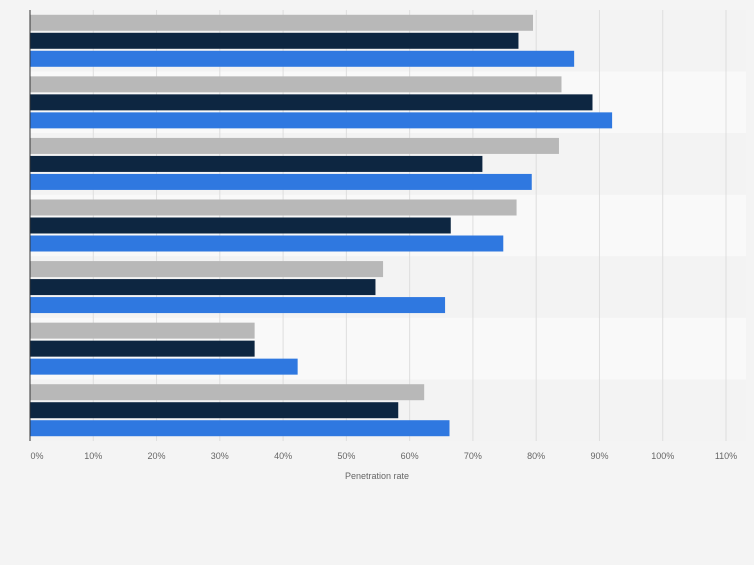 Image resolution: width=754 pixels, height=565 pixels. I want to click on x-tick-label: 60%, so click(410, 456).